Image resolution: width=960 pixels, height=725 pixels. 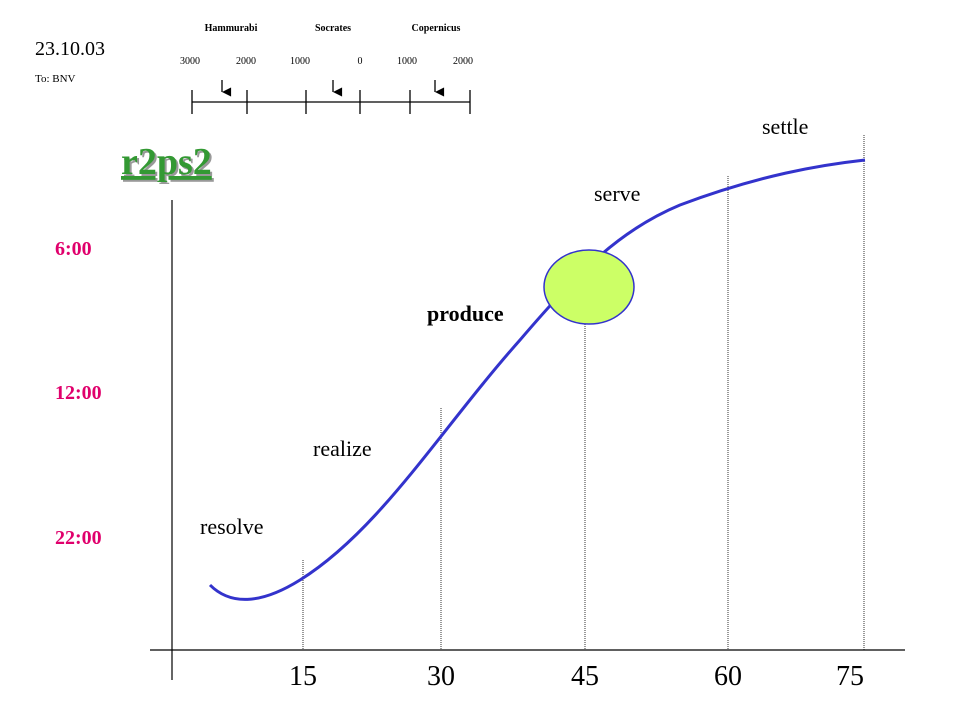 I want to click on timeline-tick: 3000, so click(x=190, y=61).